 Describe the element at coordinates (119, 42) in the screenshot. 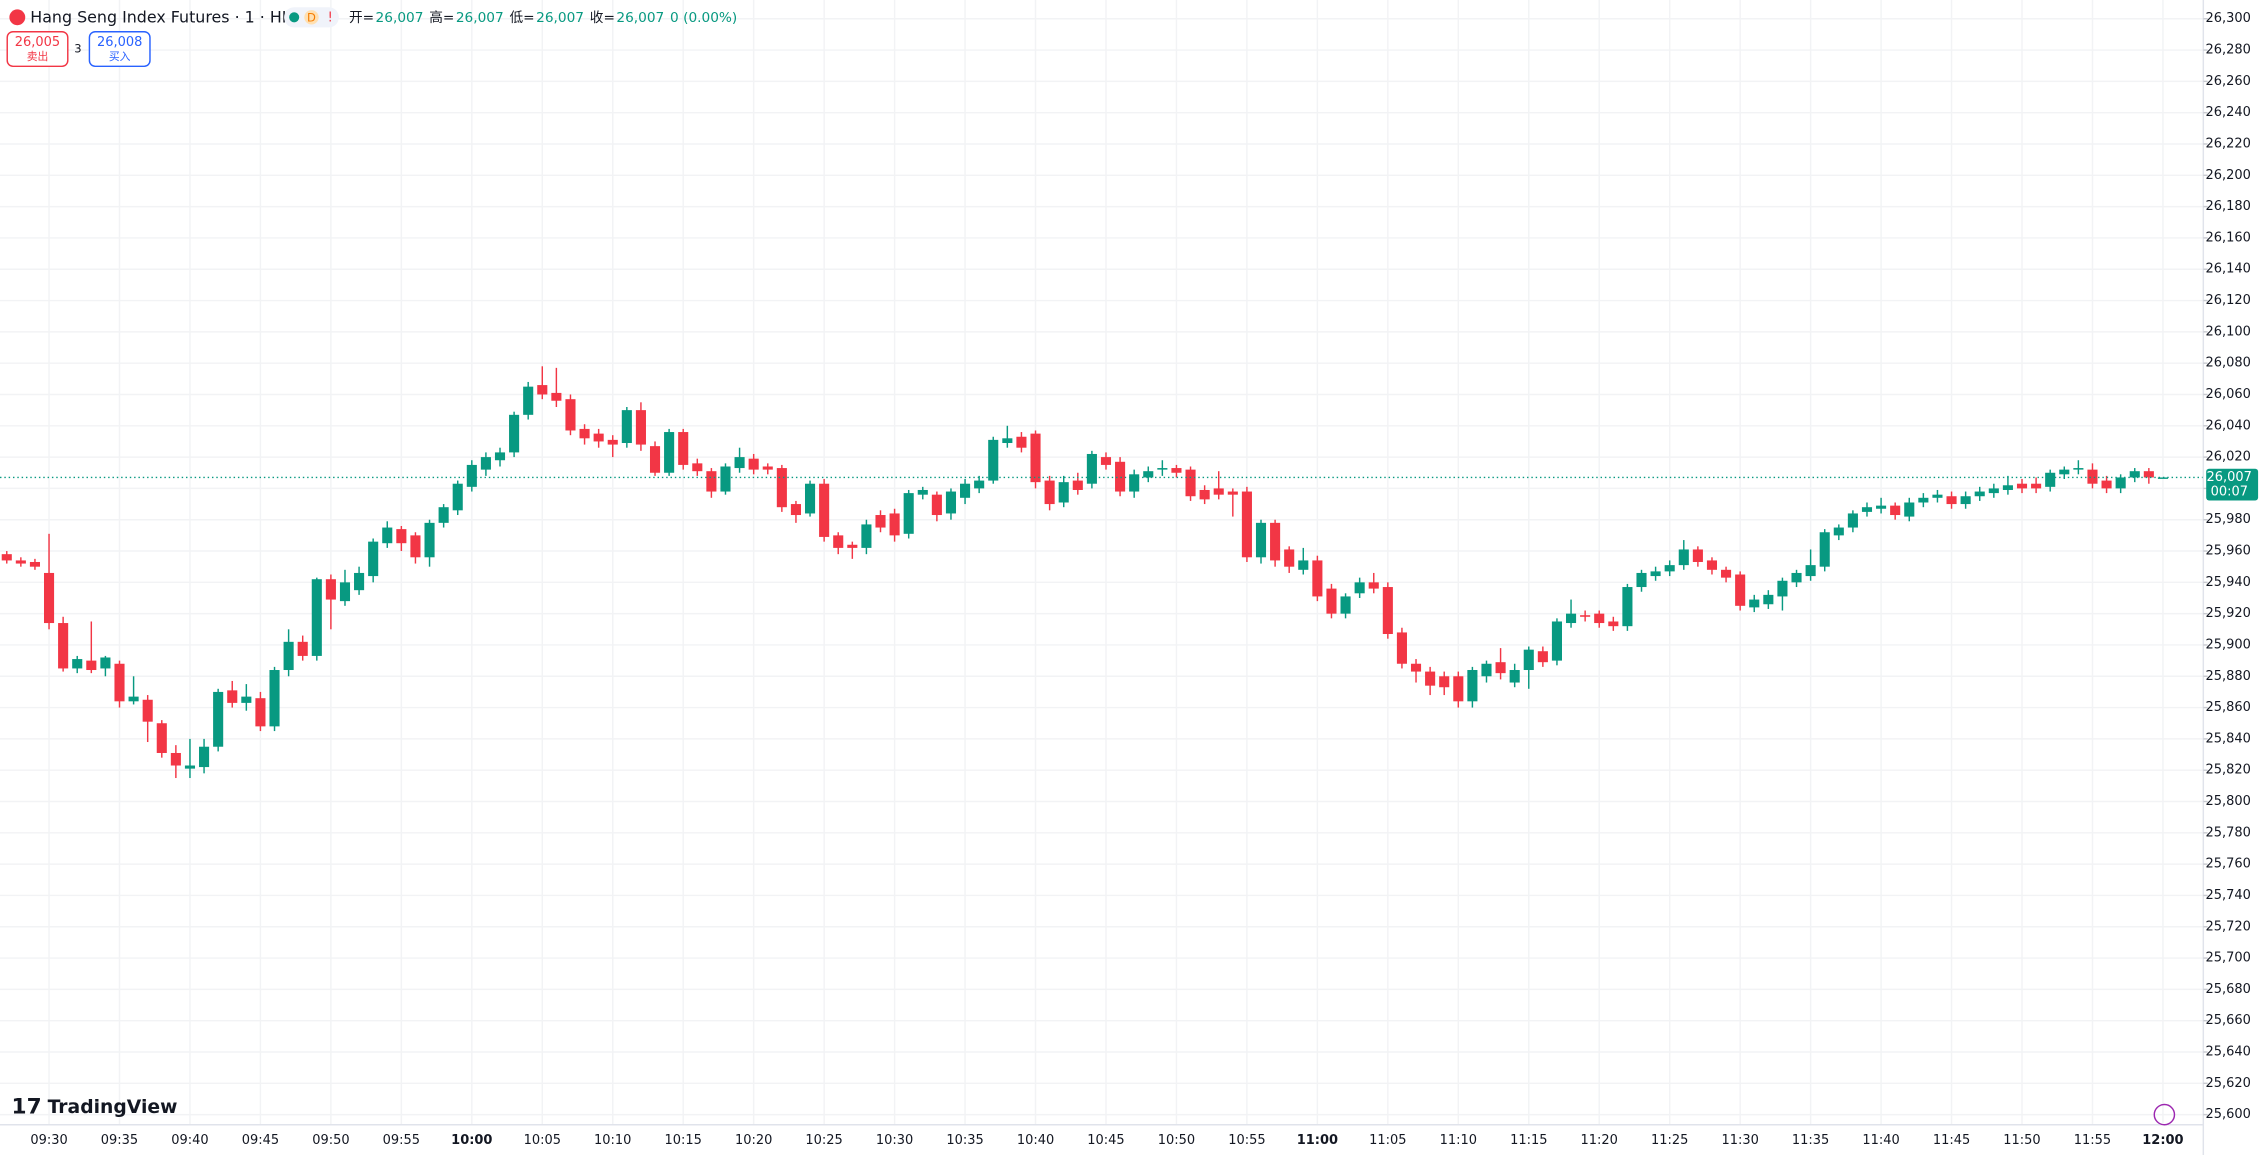

I see `buy-price: 26,008` at that location.